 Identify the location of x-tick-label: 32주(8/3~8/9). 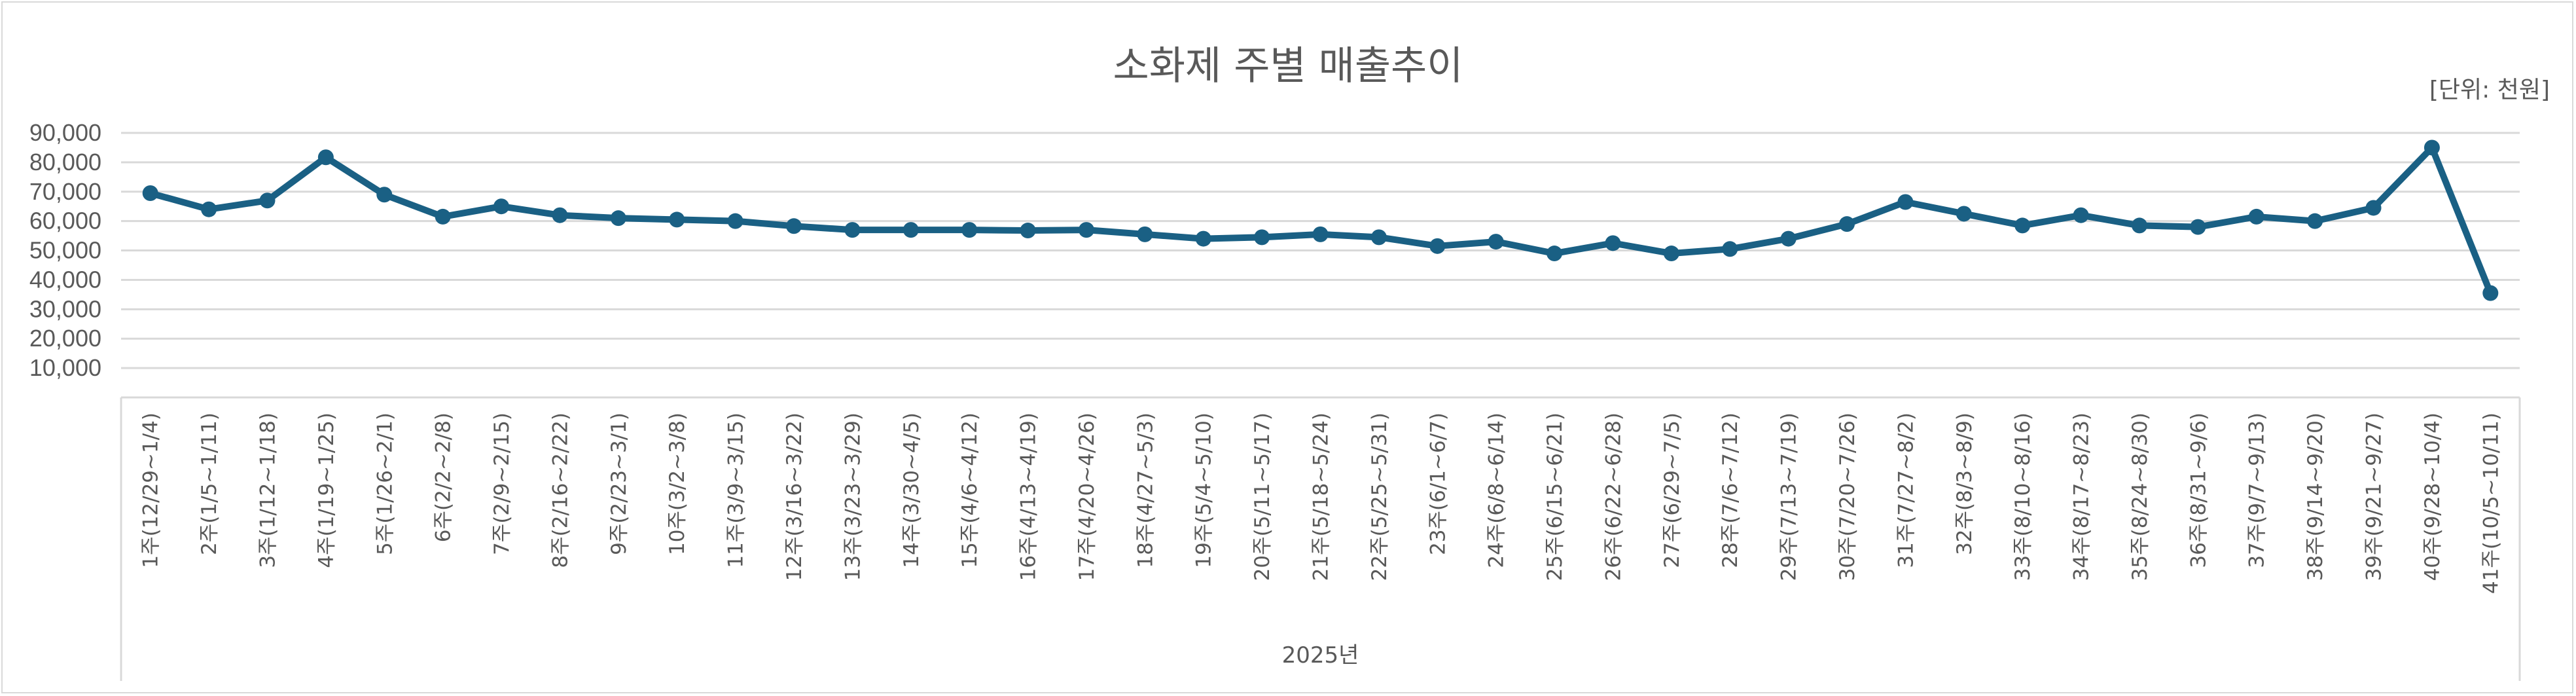
(1965, 483).